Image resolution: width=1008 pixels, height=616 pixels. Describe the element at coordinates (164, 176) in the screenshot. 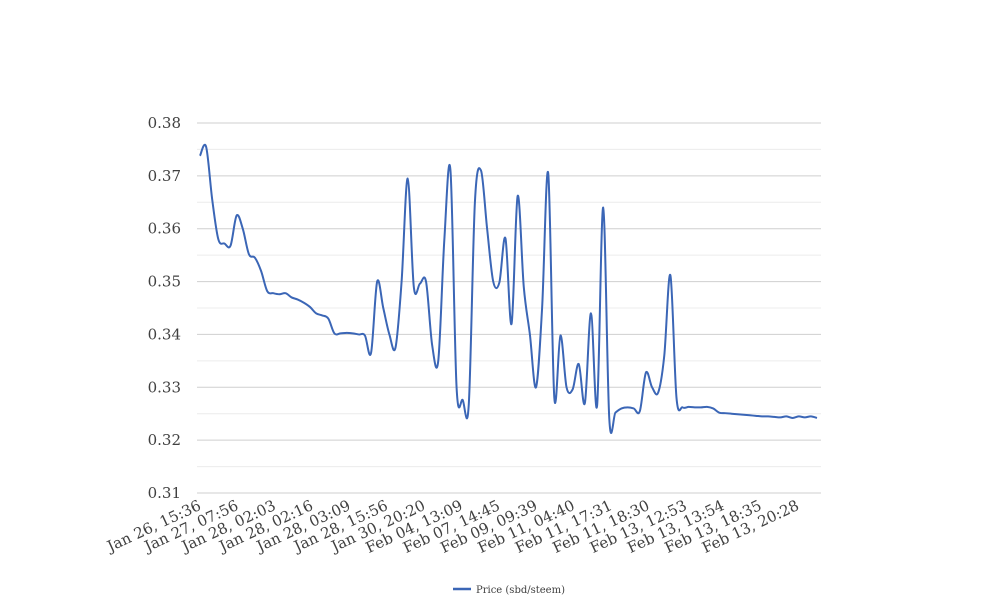

I see `y-tick-label: 0.37` at that location.